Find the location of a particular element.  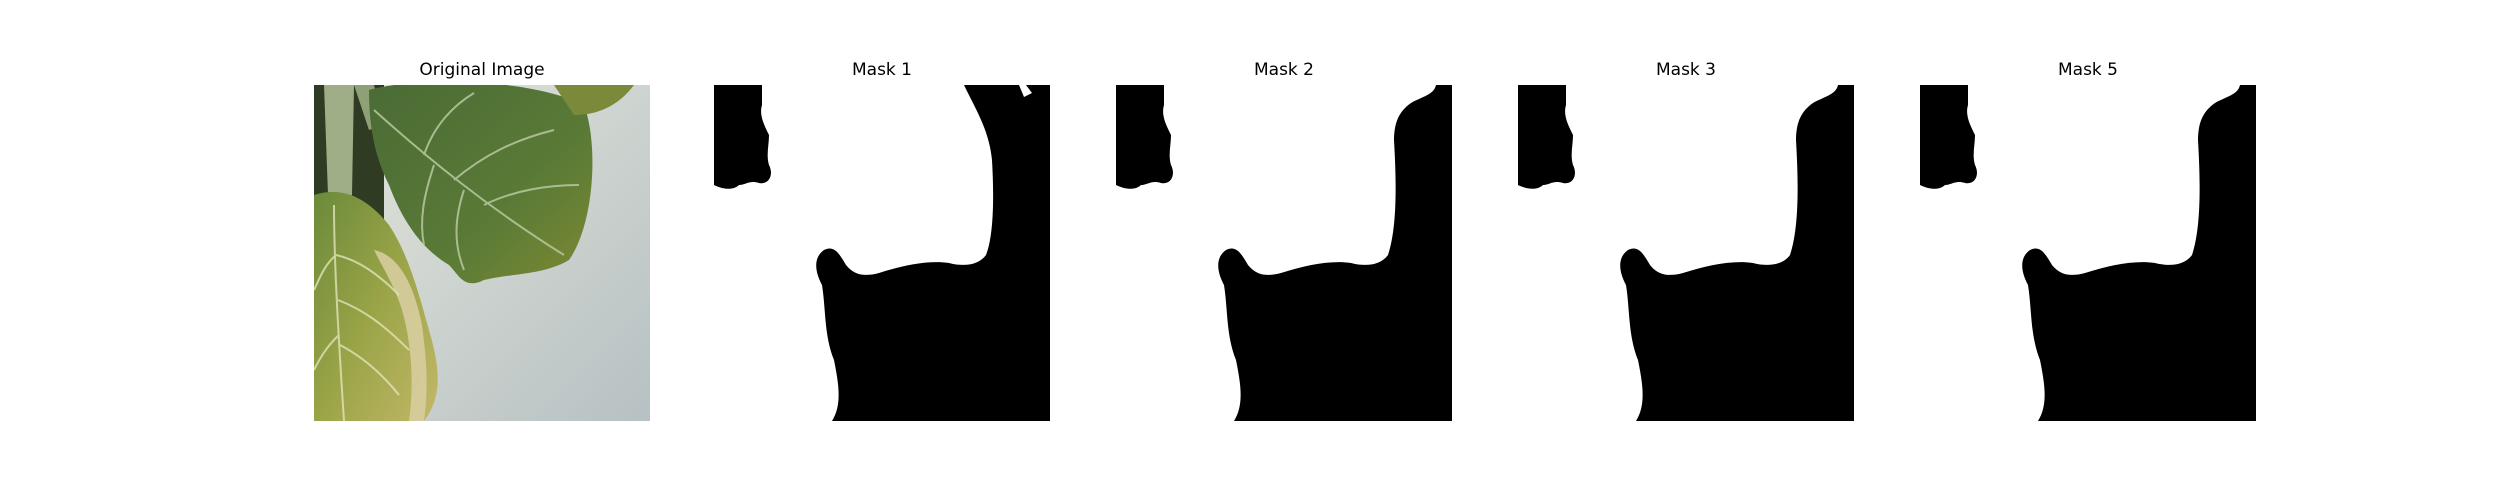

mask-1-title: Mask 1 is located at coordinates (881, 70).